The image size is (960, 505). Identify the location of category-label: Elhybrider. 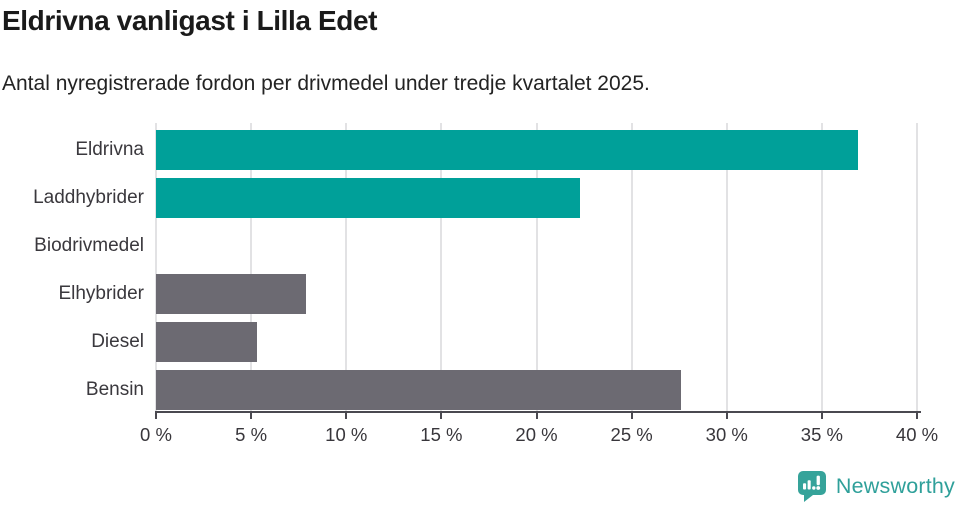
(101, 293).